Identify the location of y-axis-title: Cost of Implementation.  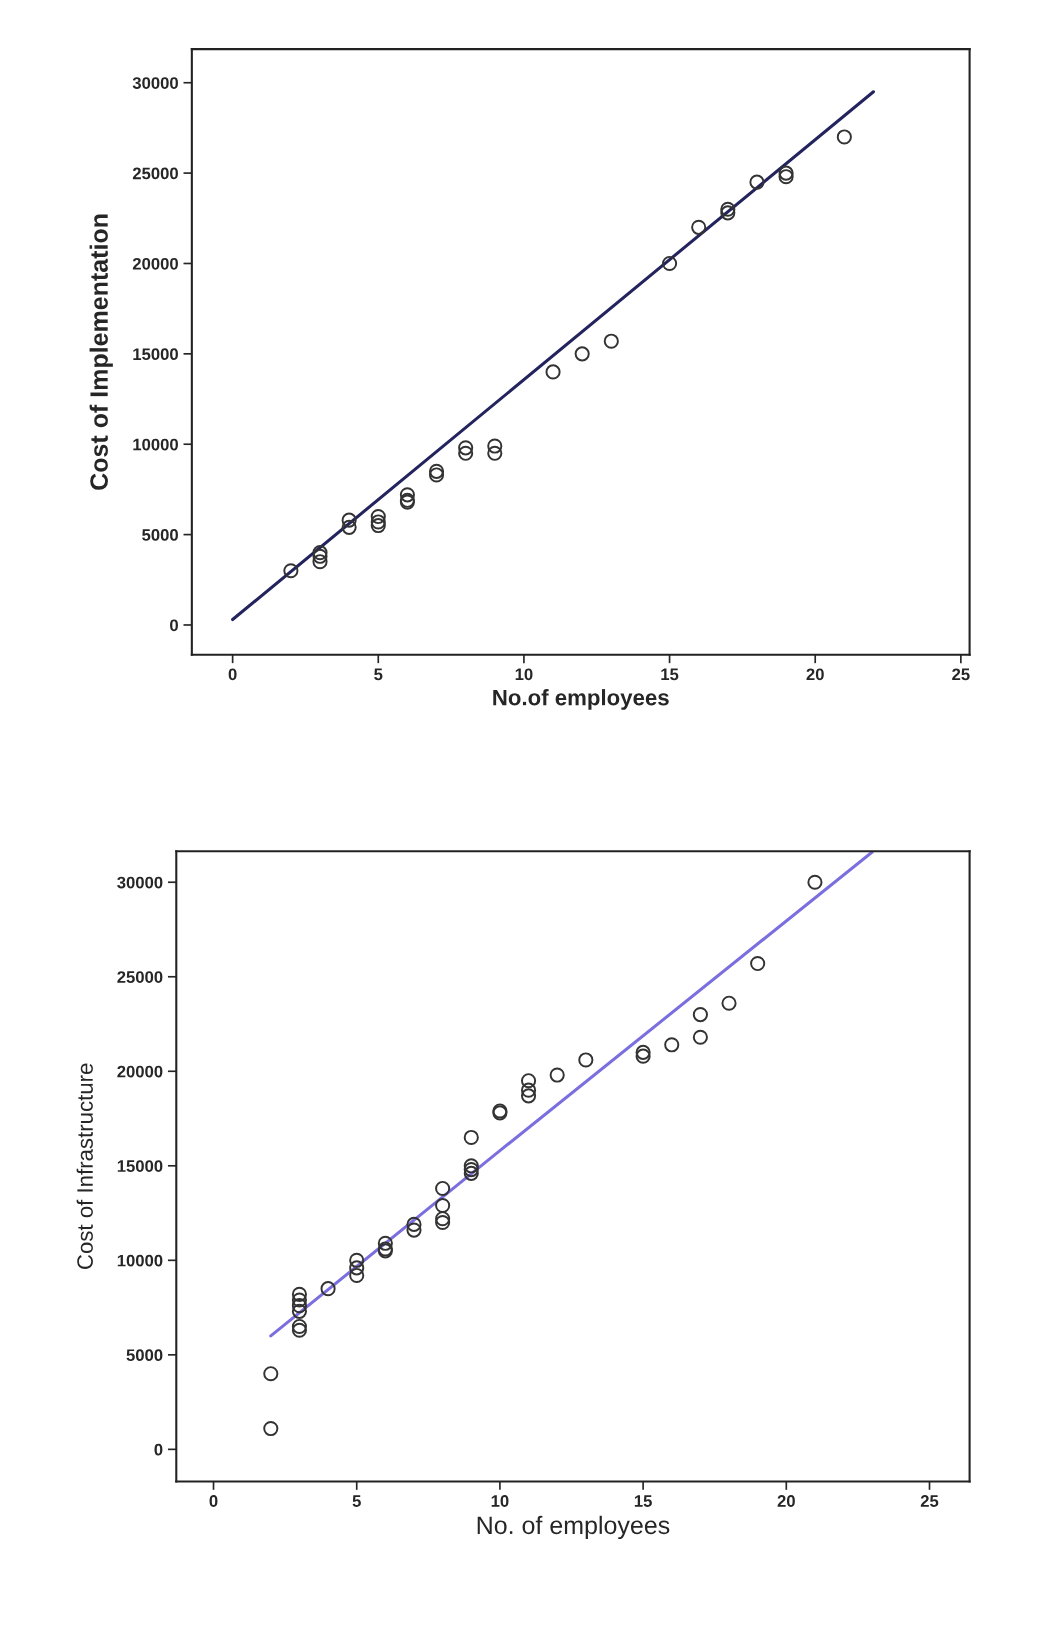
(101, 352).